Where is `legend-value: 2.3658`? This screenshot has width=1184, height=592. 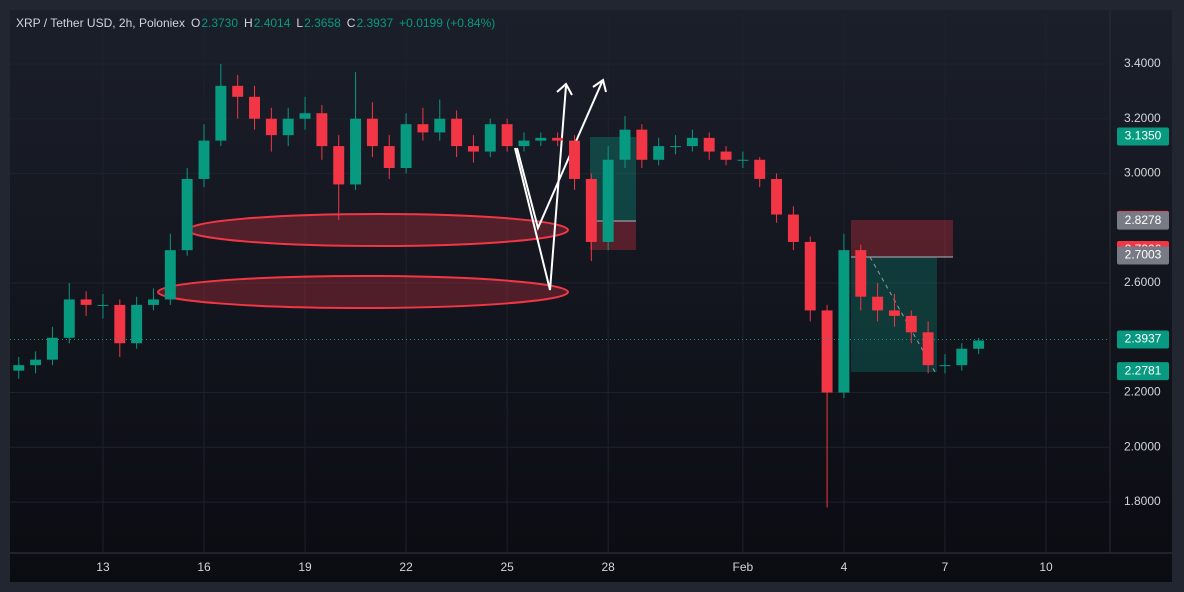
legend-value: 2.3658 is located at coordinates (322, 23).